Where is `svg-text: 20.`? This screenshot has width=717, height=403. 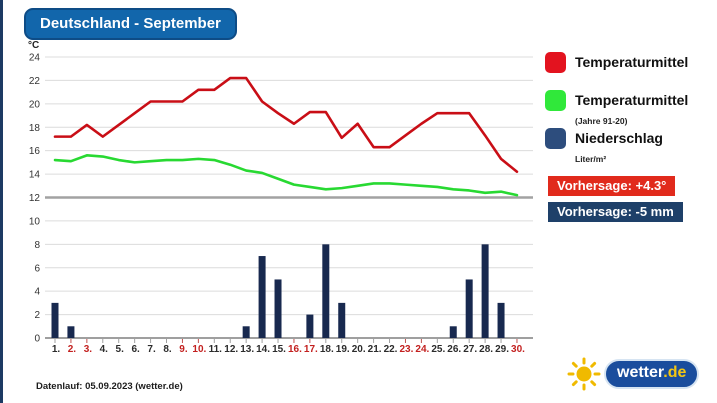
svg-text: 20. is located at coordinates (359, 349).